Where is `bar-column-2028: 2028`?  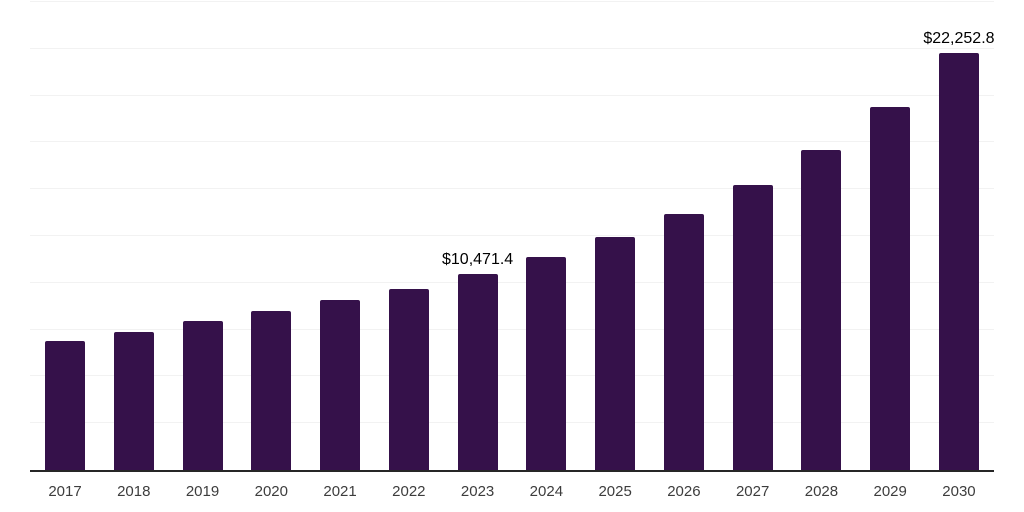
bar-column-2028: 2028 is located at coordinates (821, 250).